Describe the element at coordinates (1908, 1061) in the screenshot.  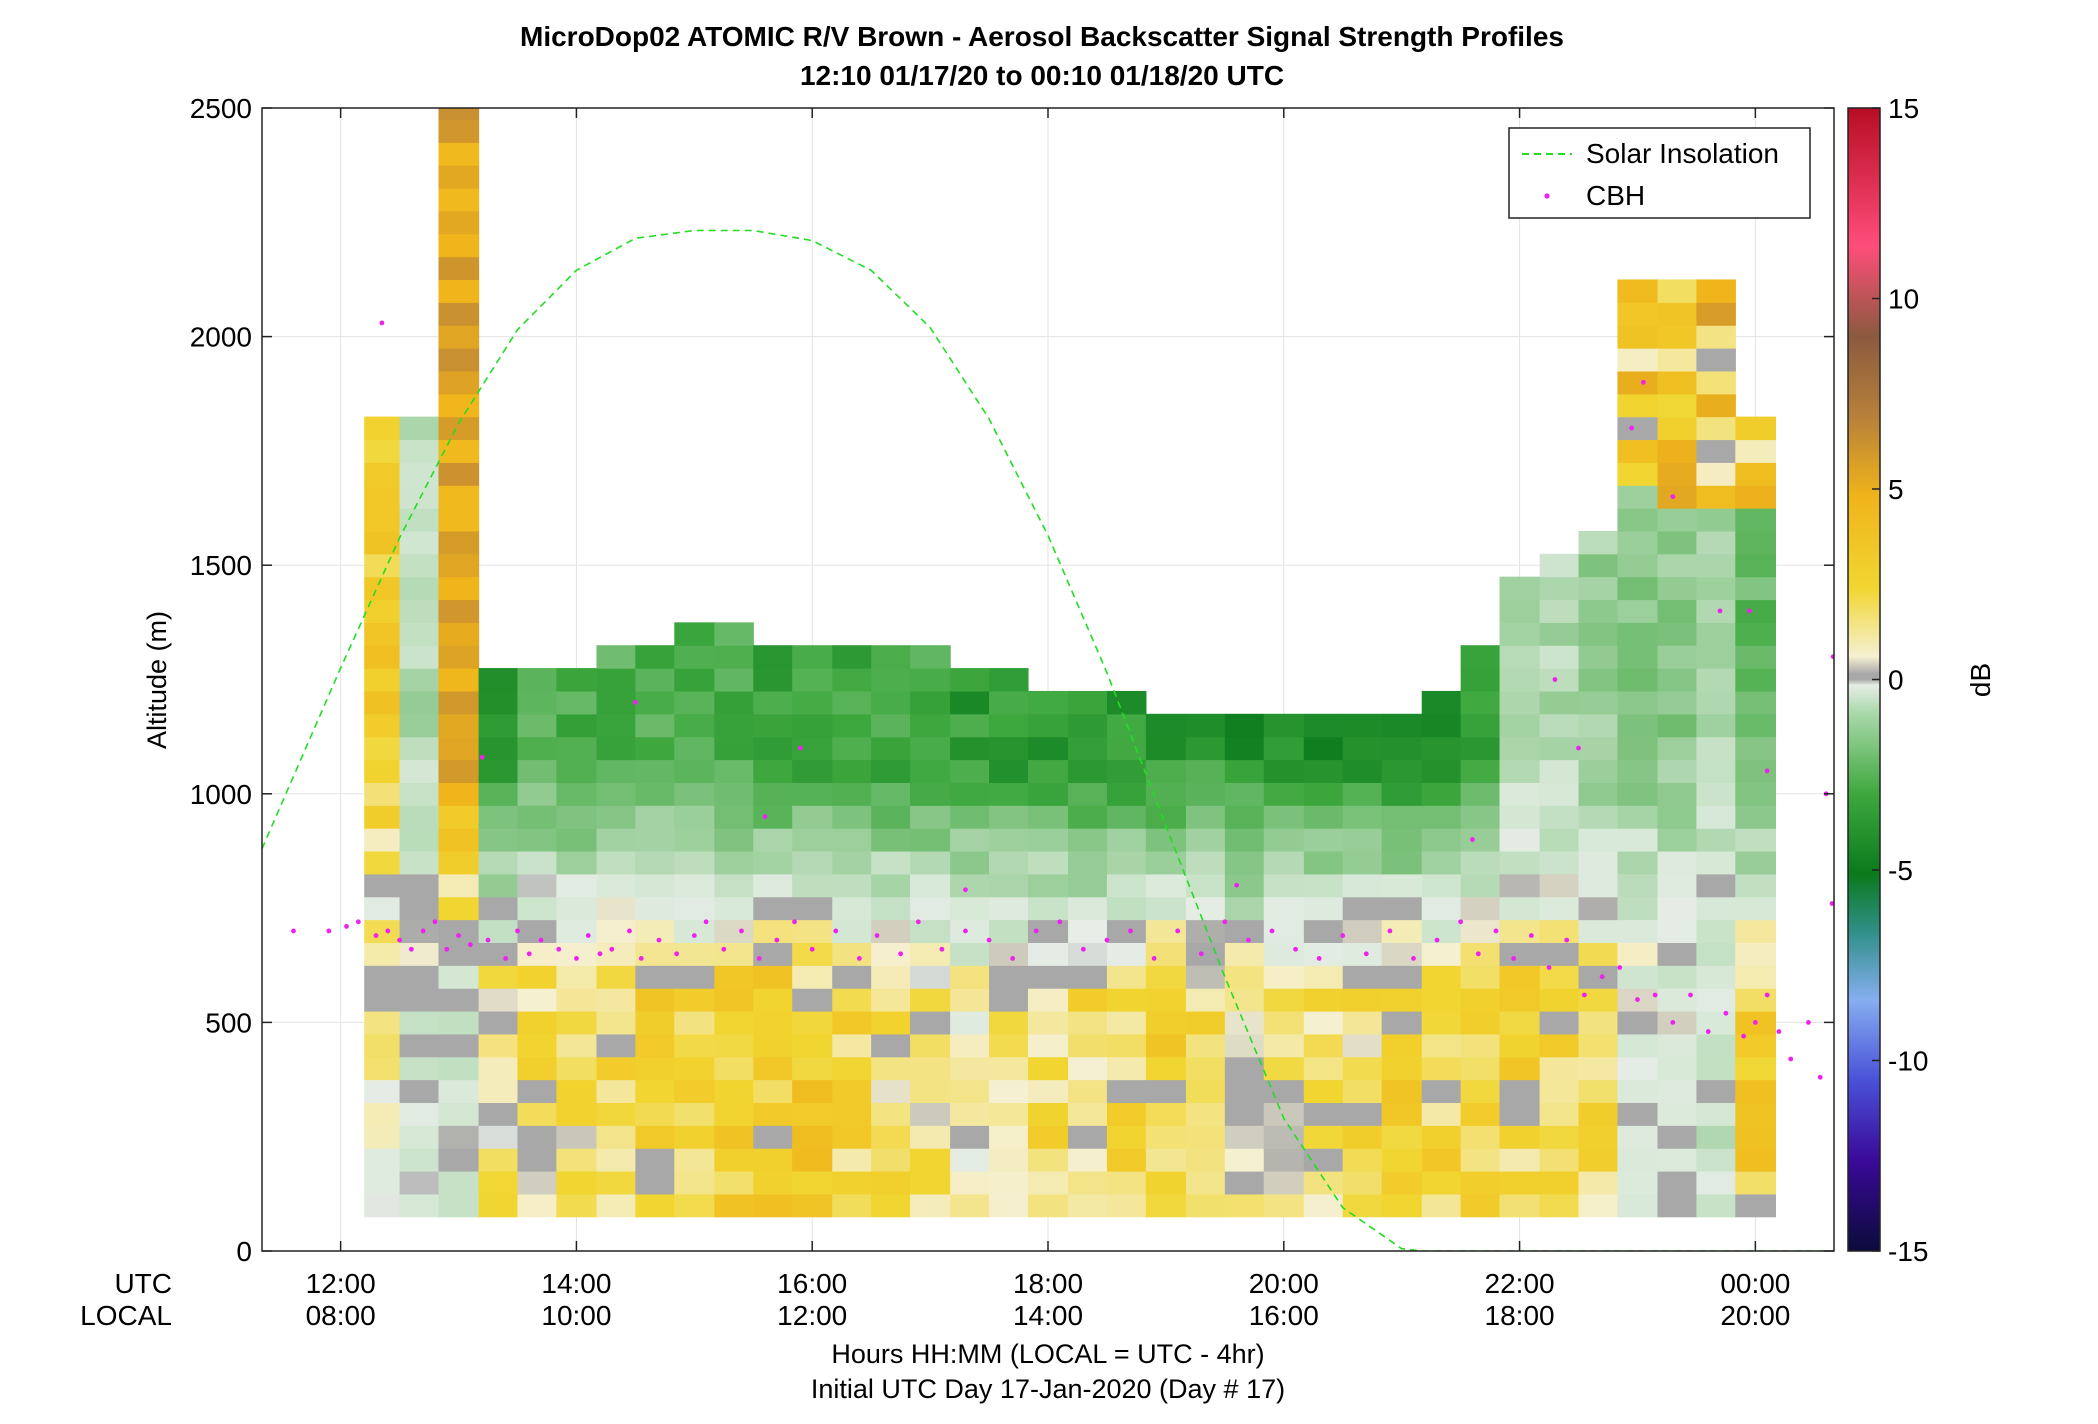
I see `colorbar-tick-label: -10` at that location.